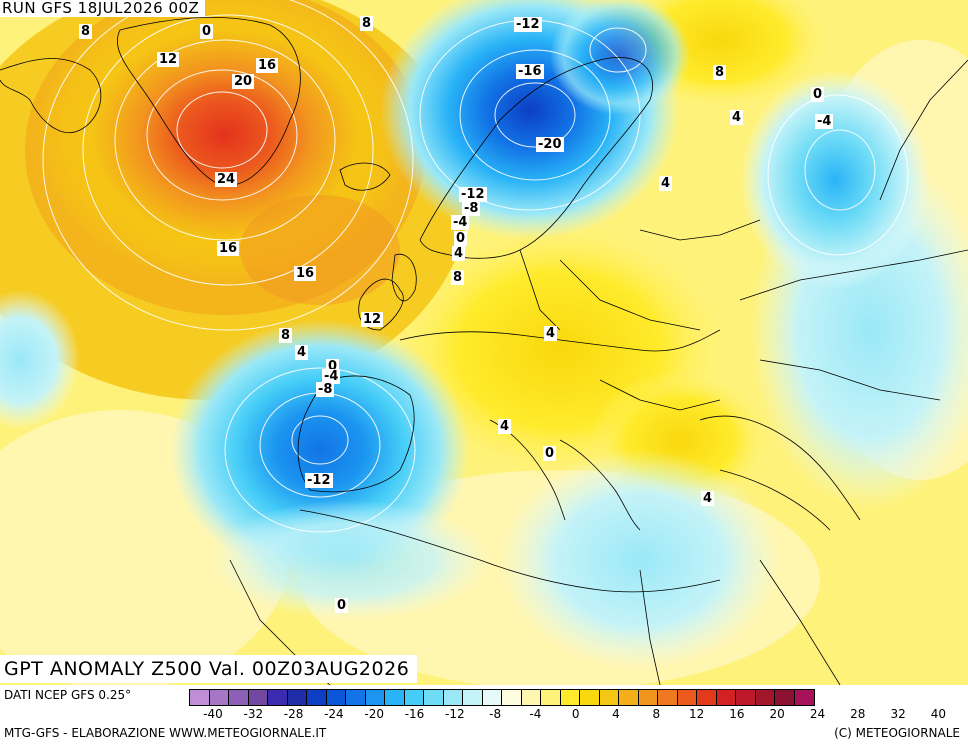  What do you see at coordinates (414, 714) in the screenshot?
I see `colorbar-tick-label: -16` at bounding box center [414, 714].